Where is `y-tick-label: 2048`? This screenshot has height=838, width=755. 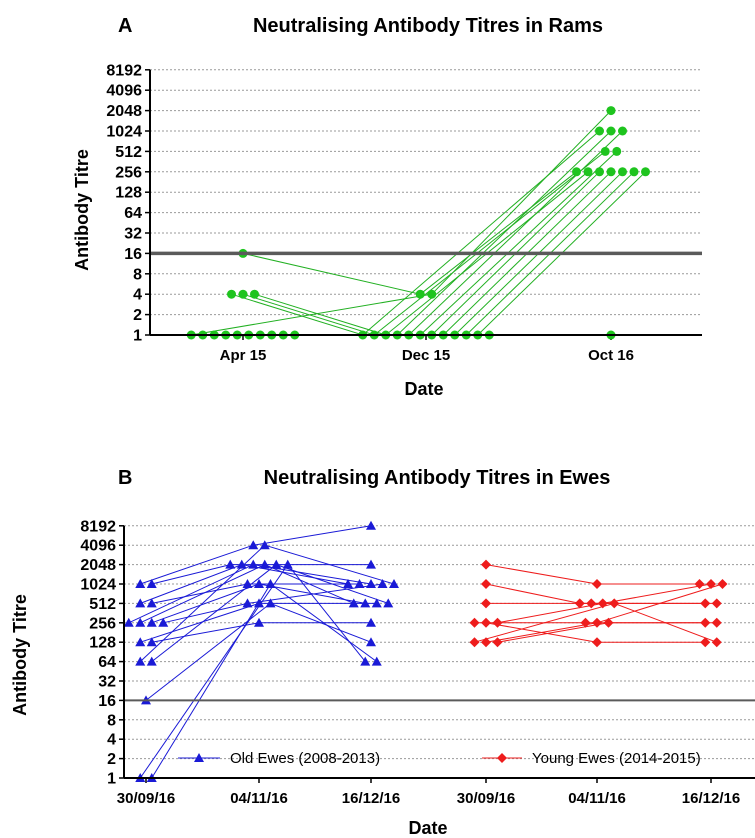
y-tick-label: 2048 is located at coordinates (124, 111).